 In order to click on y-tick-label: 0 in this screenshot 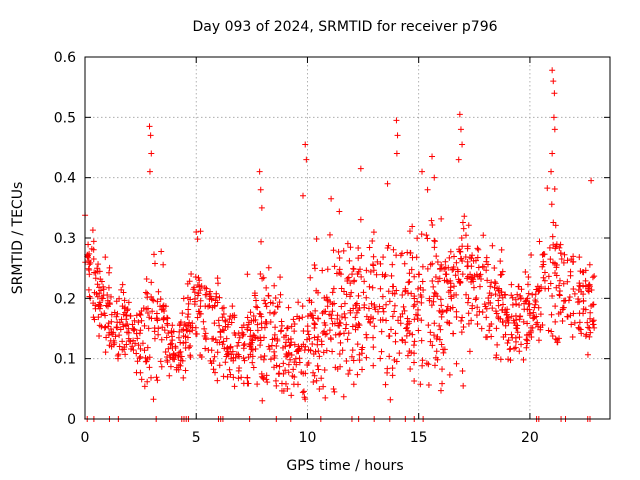, I will do `click(71, 420)`.